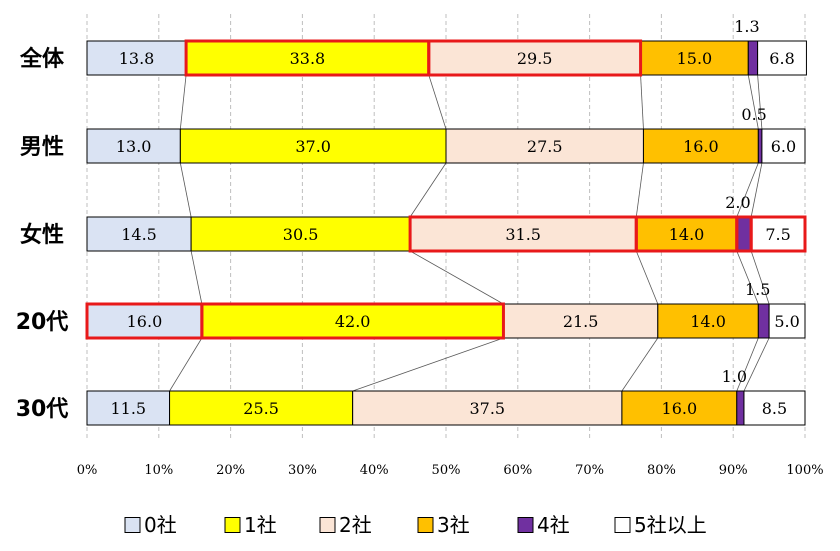  I want to click on legend-label: 4社, so click(553, 525).